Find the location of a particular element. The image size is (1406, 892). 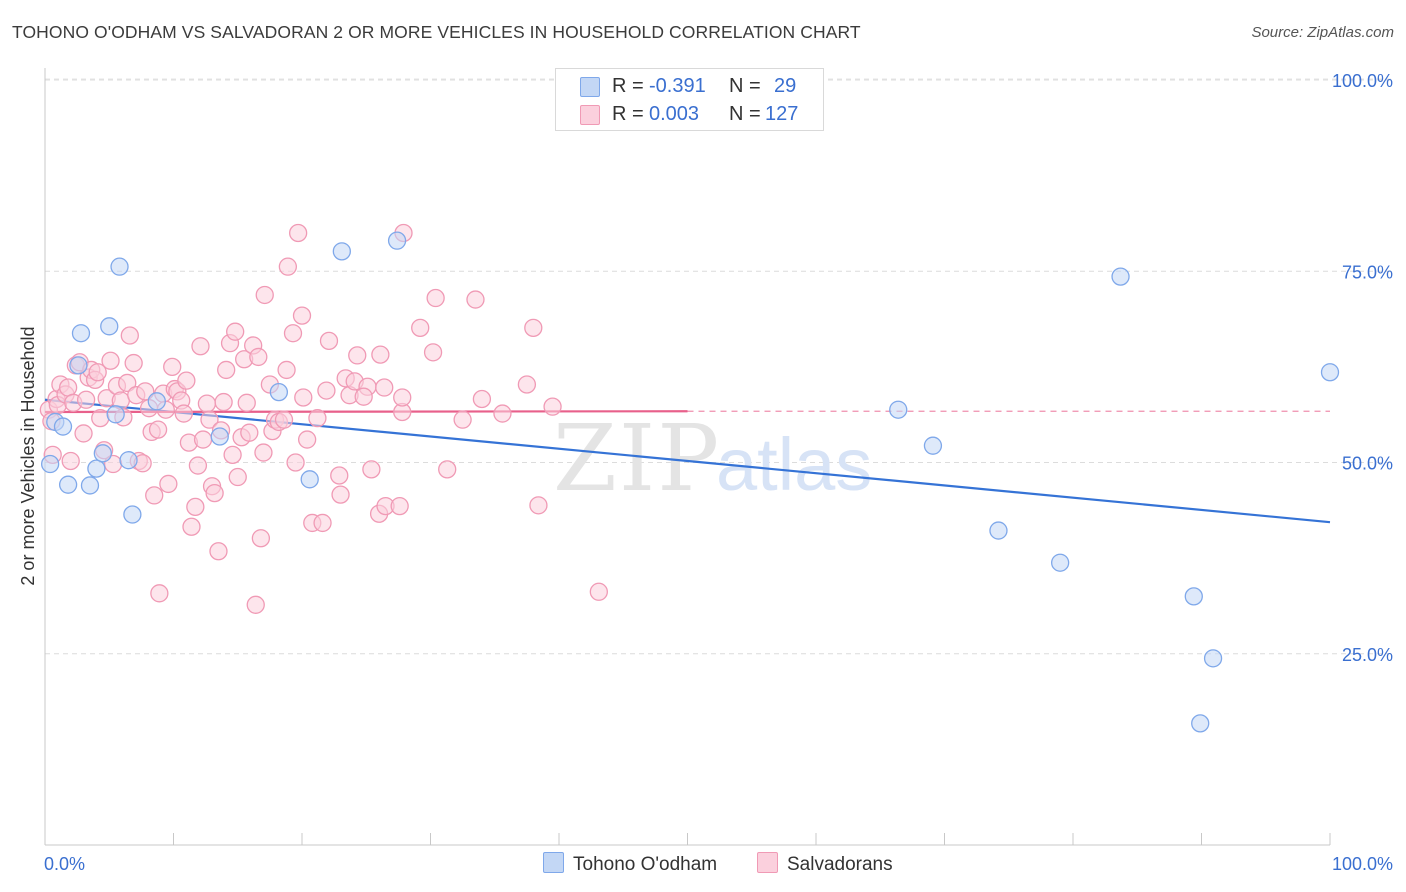

trendline-tohono is located at coordinates (687, 461).